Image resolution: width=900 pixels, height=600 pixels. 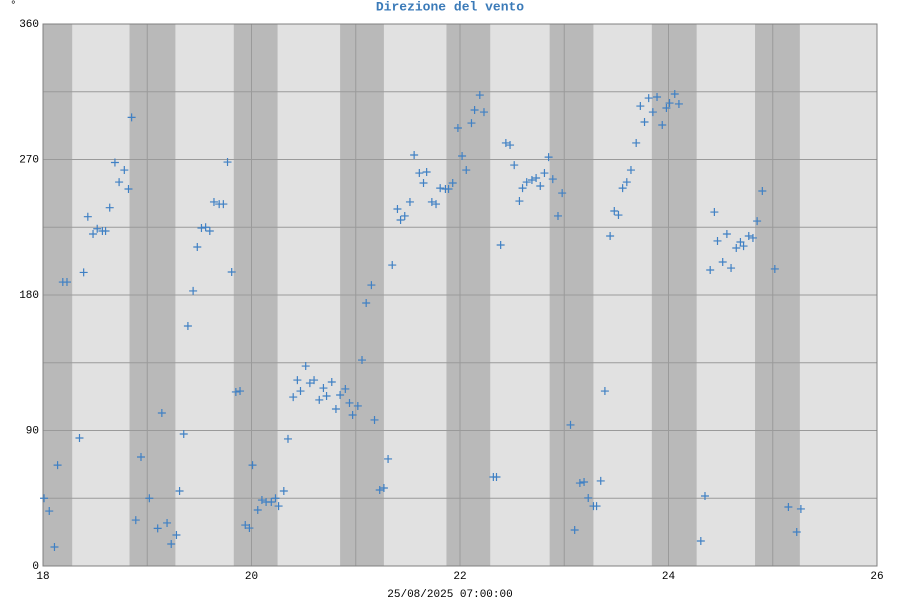 I want to click on y-tick-label: 90, so click(x=32, y=431).